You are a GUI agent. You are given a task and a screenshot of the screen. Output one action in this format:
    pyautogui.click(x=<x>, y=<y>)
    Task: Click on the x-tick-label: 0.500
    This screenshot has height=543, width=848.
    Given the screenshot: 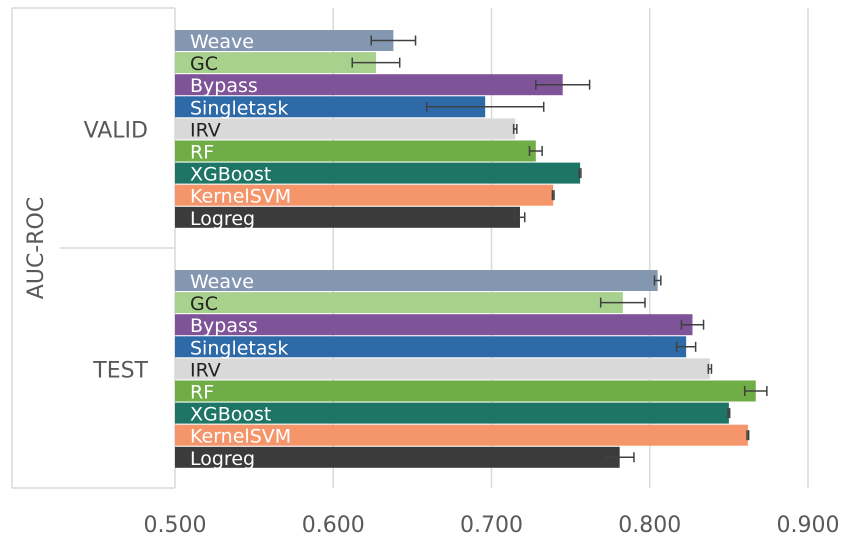 What is the action you would take?
    pyautogui.click(x=175, y=525)
    